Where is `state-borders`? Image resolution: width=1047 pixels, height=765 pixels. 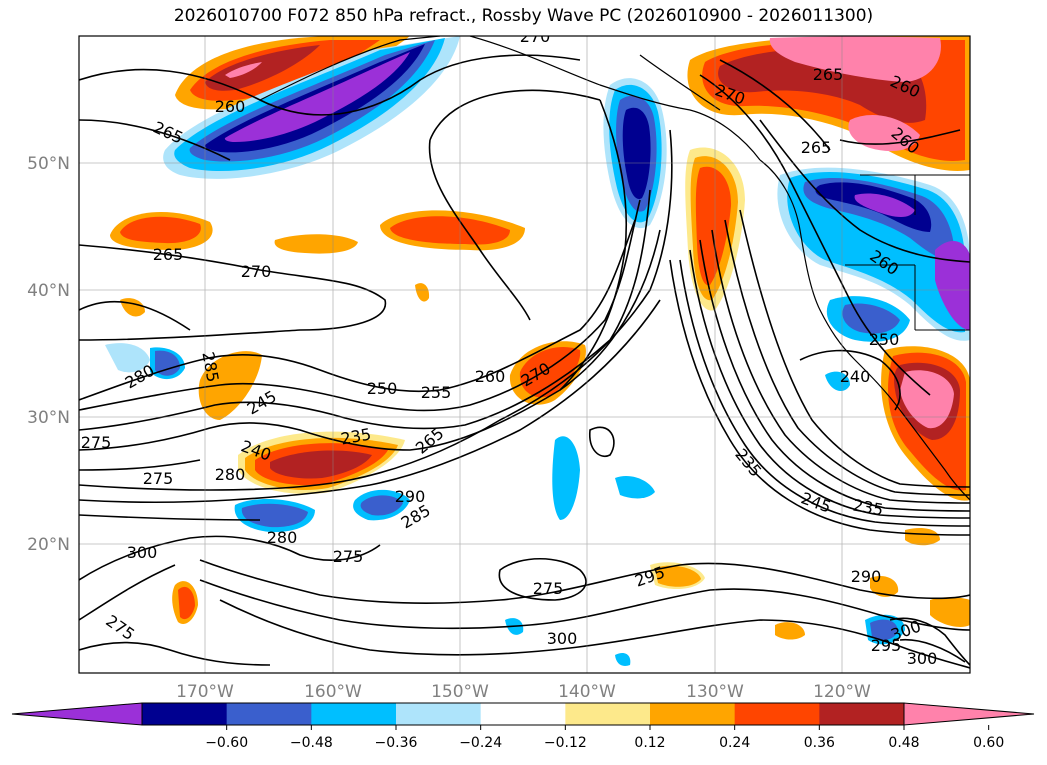 state-borders is located at coordinates (907, 252).